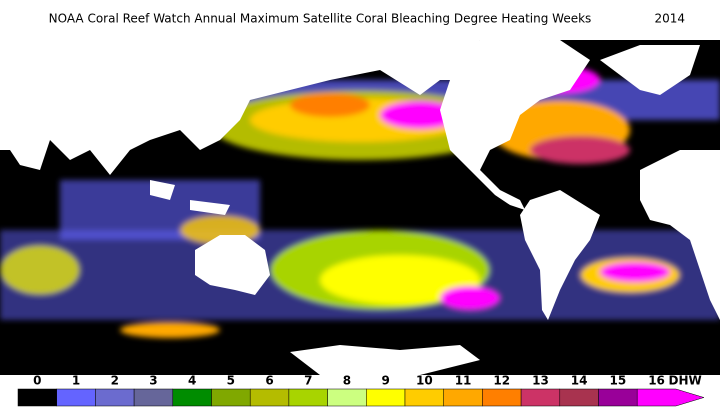 This screenshot has width=720, height=411. Describe the element at coordinates (192, 381) in the screenshot. I see `colorbar-tick-label: 4` at that location.